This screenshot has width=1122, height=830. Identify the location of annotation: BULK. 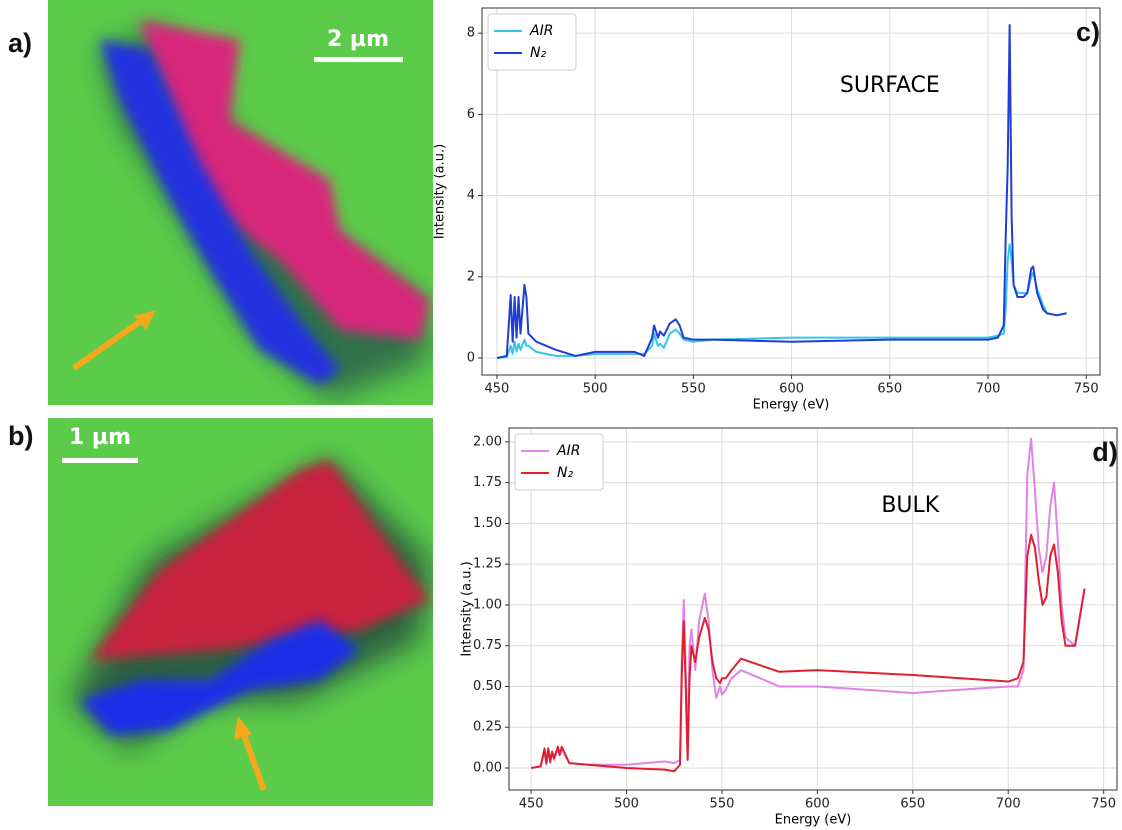
(910, 505).